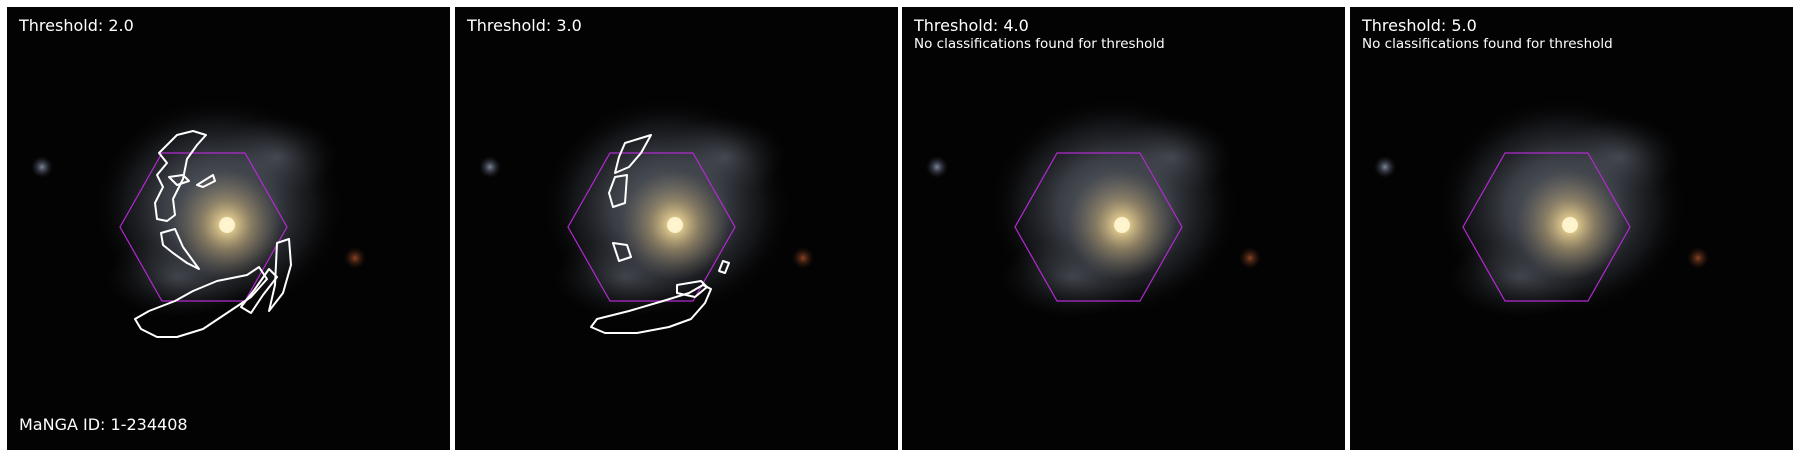 The height and width of the screenshot is (457, 1800). I want to click on manga-id-label: MaNGA ID: 1-234408, so click(103, 424).